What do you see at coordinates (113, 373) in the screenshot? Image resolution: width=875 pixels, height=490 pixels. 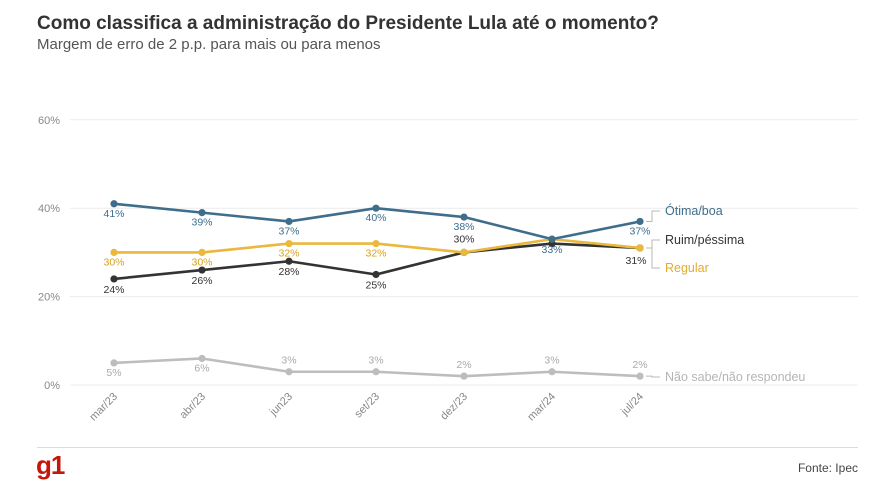 I see `data-label: 5%` at bounding box center [113, 373].